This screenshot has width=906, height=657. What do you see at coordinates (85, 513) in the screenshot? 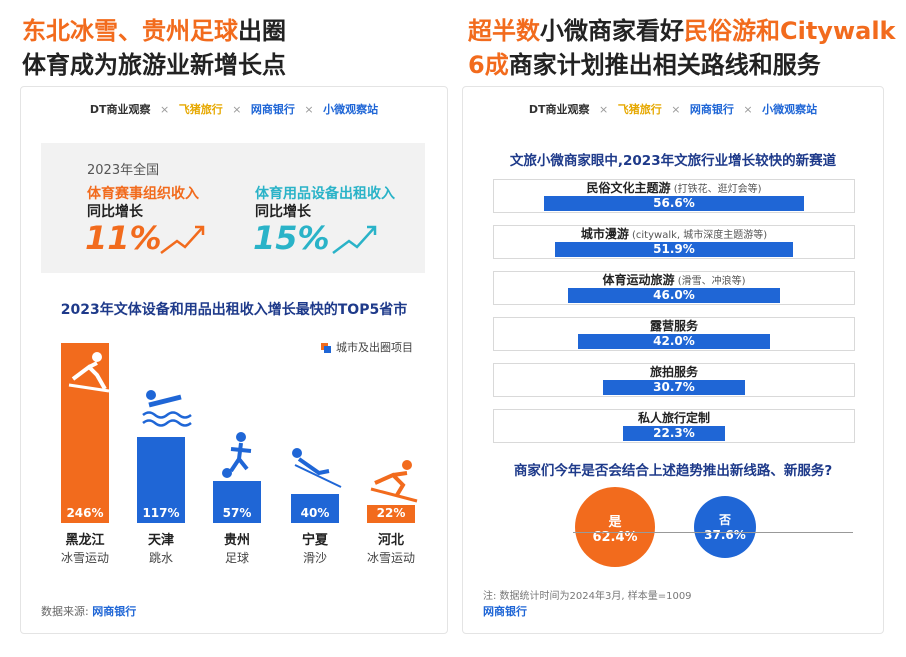
I see `bar-value-label: 246%` at bounding box center [85, 513].